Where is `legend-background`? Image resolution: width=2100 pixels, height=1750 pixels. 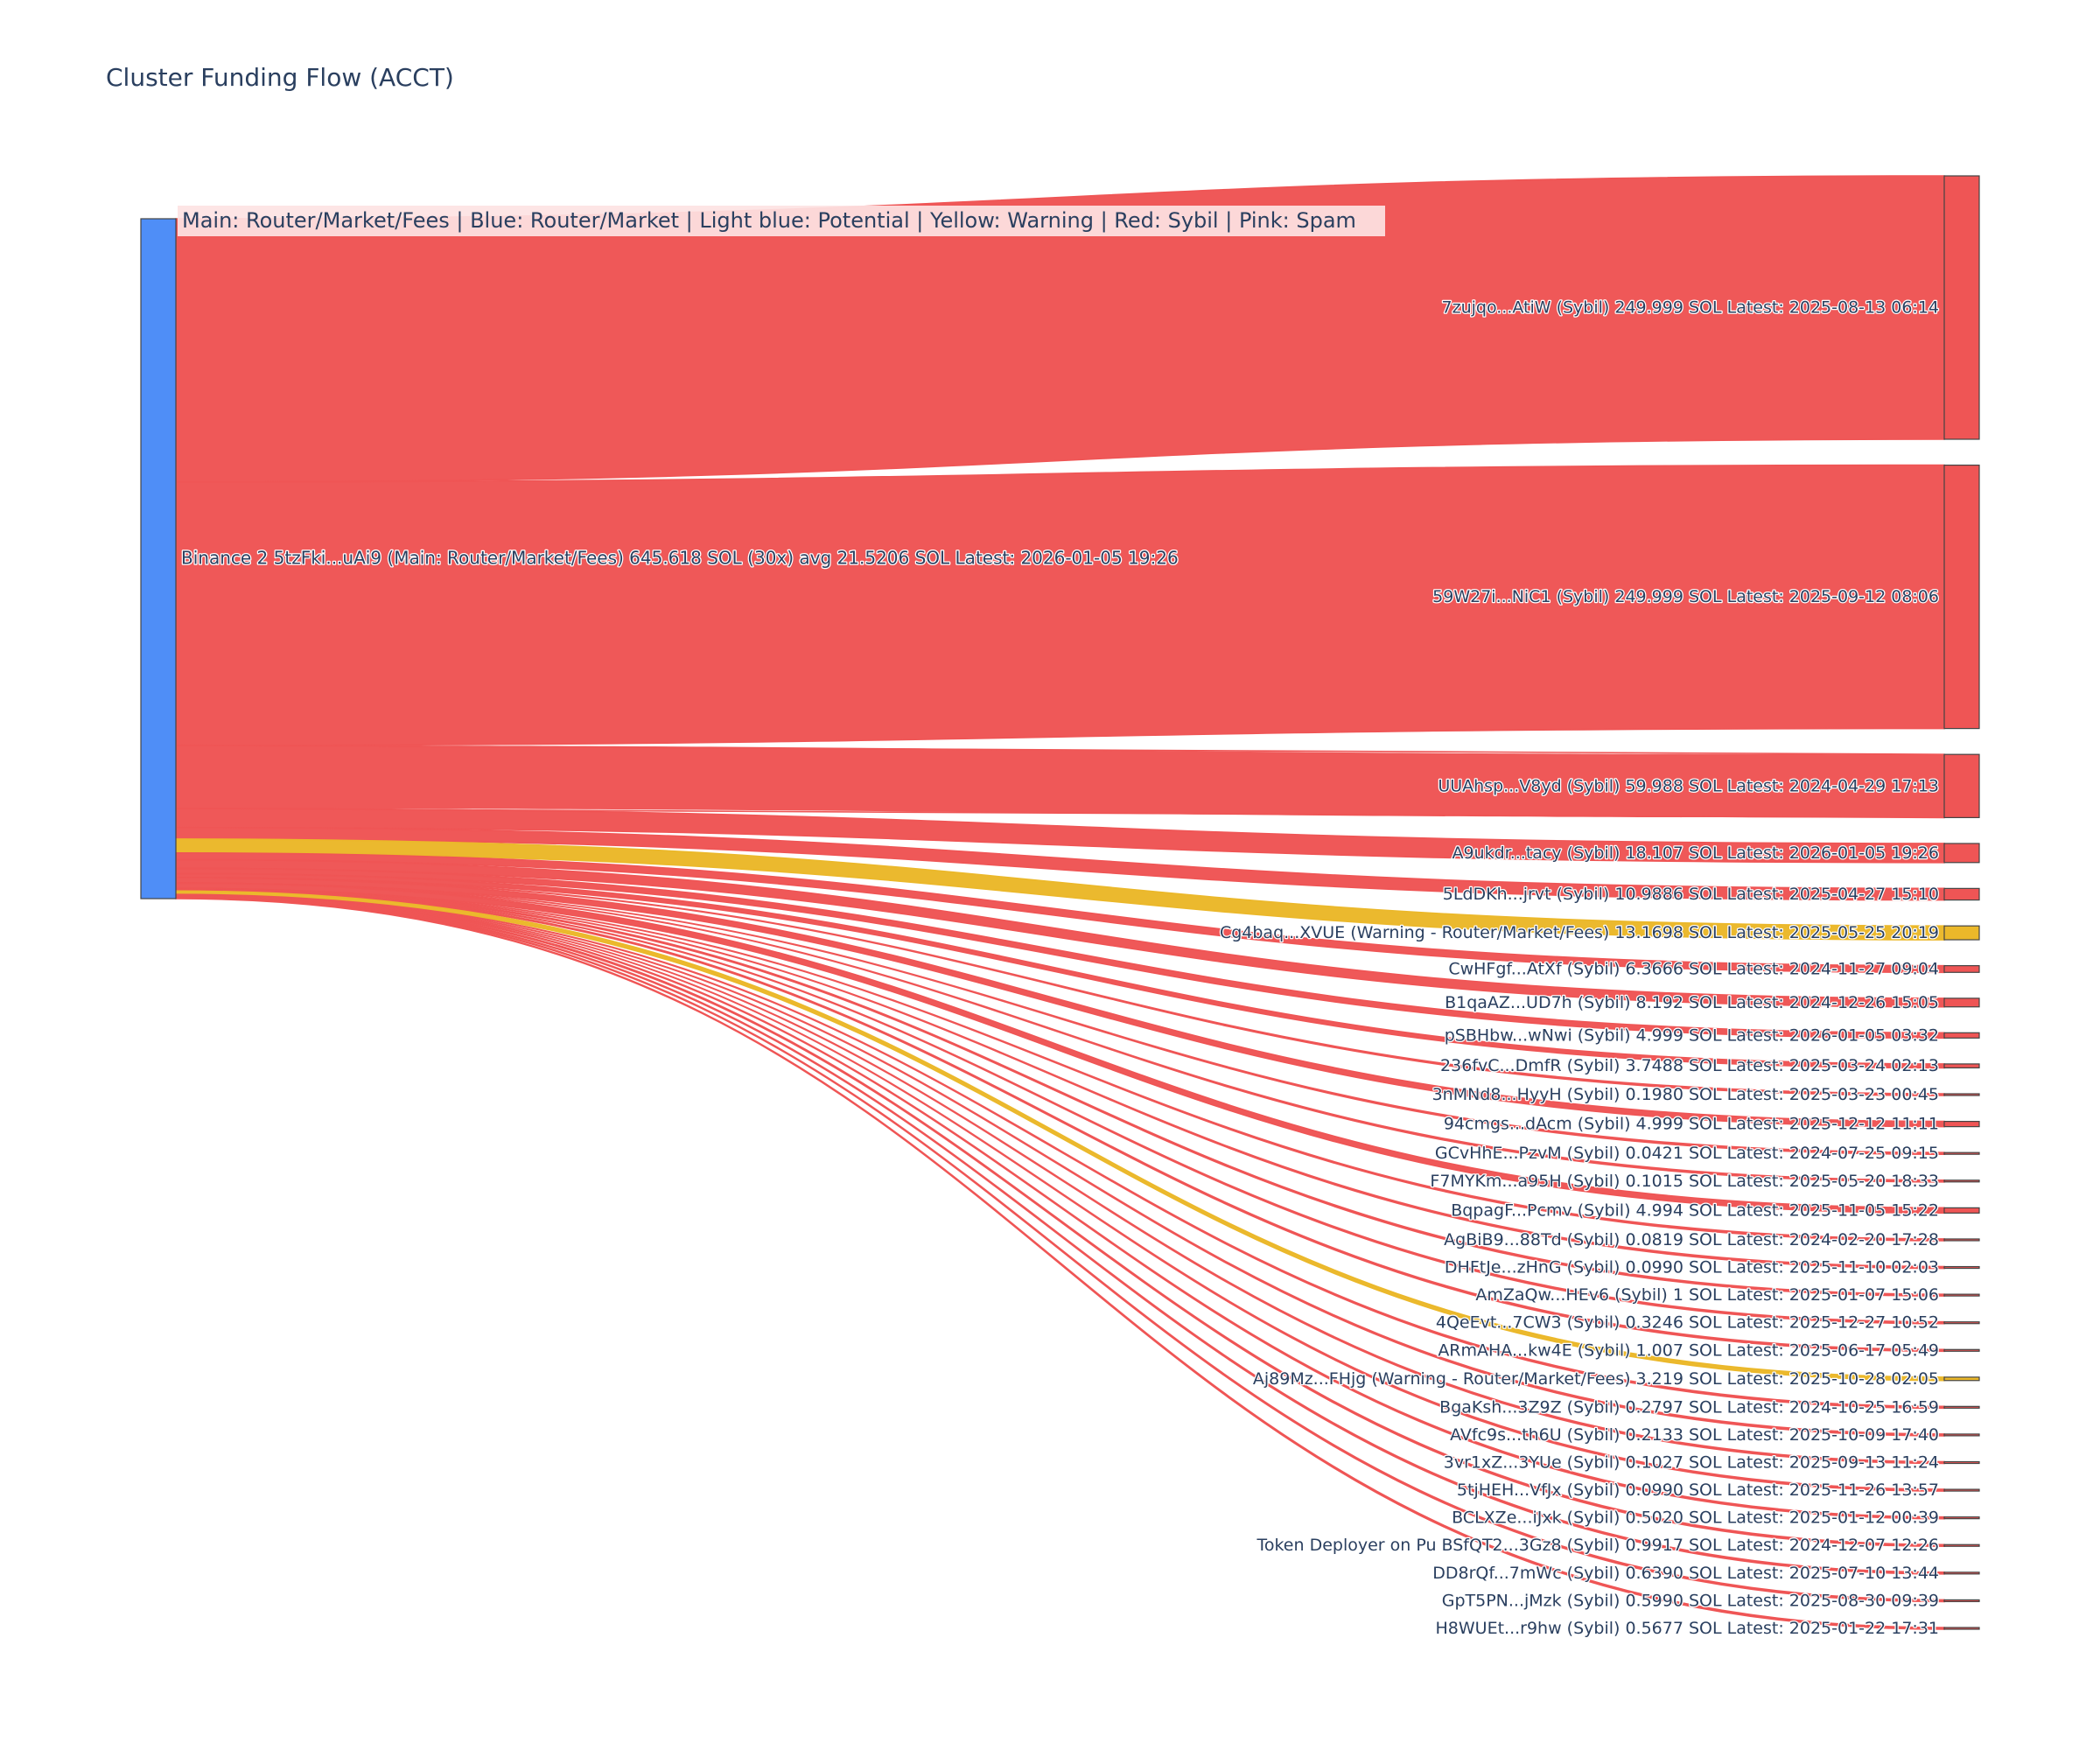
legend-background is located at coordinates (781, 221).